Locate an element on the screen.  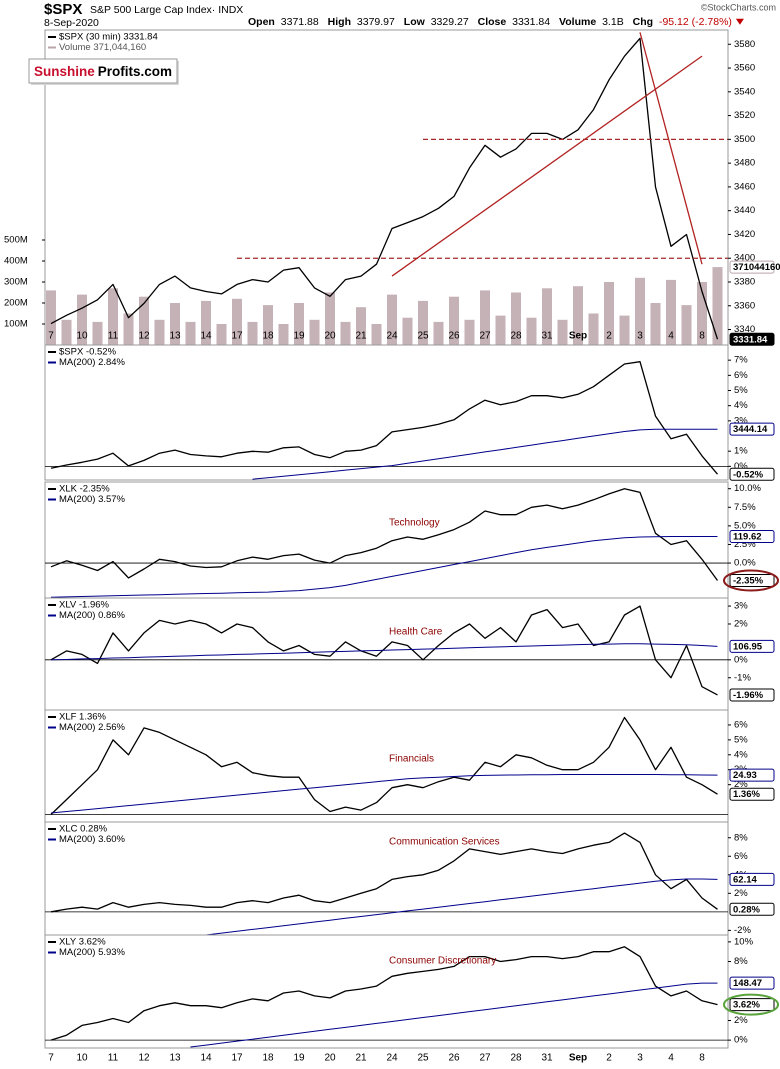
value-box-label: 62.14 is located at coordinates (745, 879).